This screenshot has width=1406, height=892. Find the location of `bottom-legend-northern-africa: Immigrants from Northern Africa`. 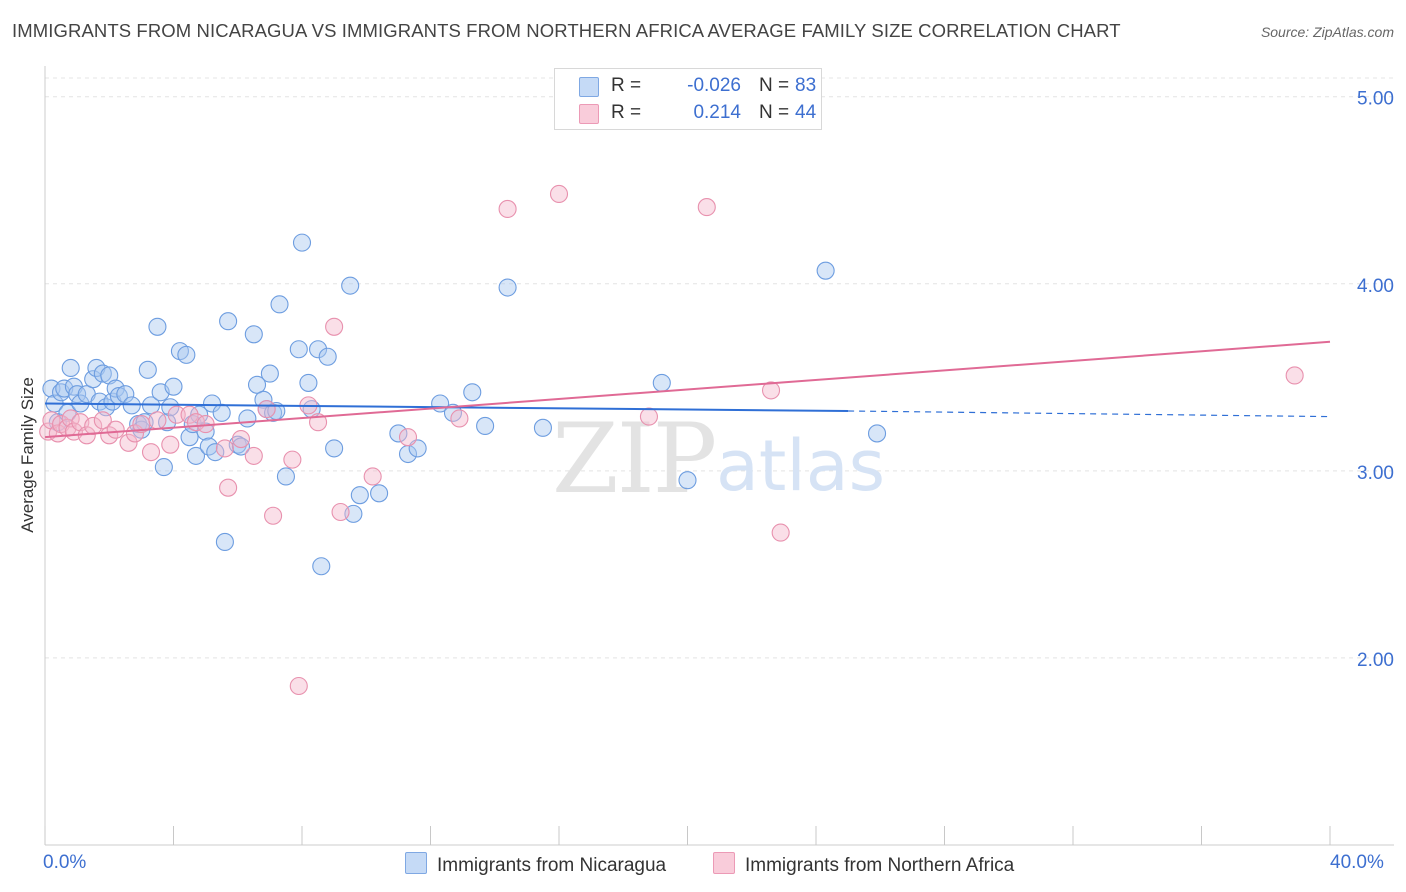

bottom-legend-northern-africa: Immigrants from Northern Africa is located at coordinates (863, 864).